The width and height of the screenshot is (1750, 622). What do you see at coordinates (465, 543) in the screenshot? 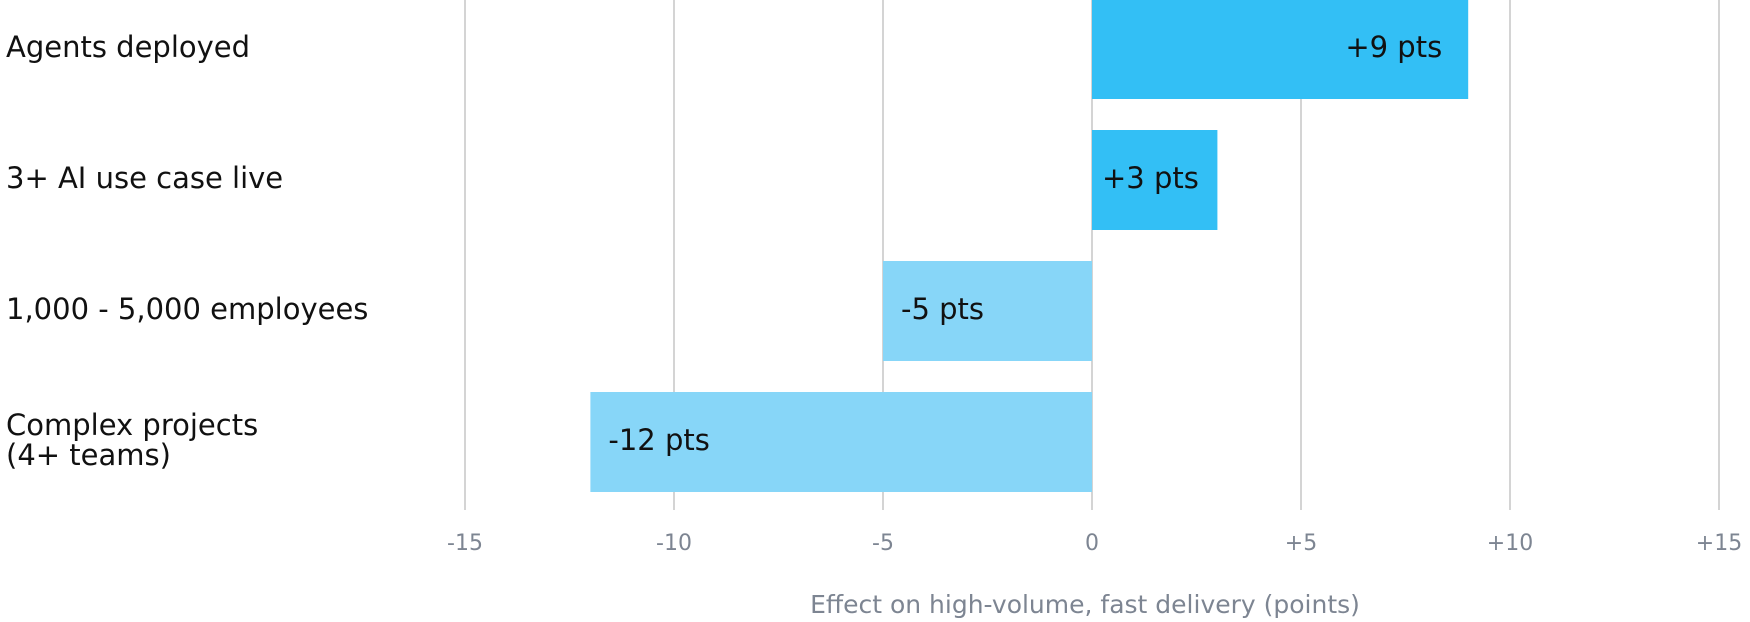
I see `x-tick-label: -15` at bounding box center [465, 543].